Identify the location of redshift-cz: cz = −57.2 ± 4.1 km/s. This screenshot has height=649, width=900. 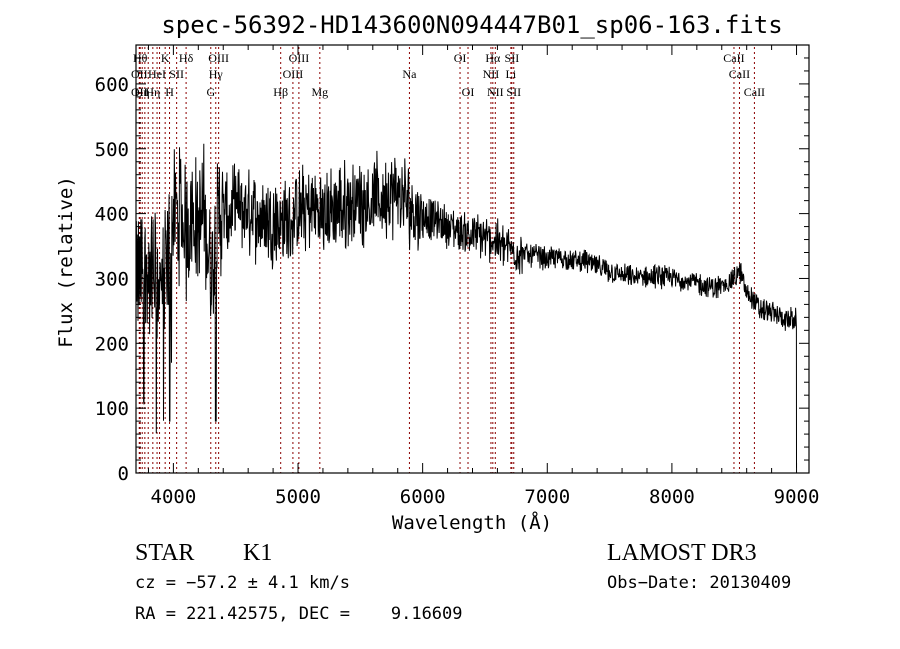
(242, 583).